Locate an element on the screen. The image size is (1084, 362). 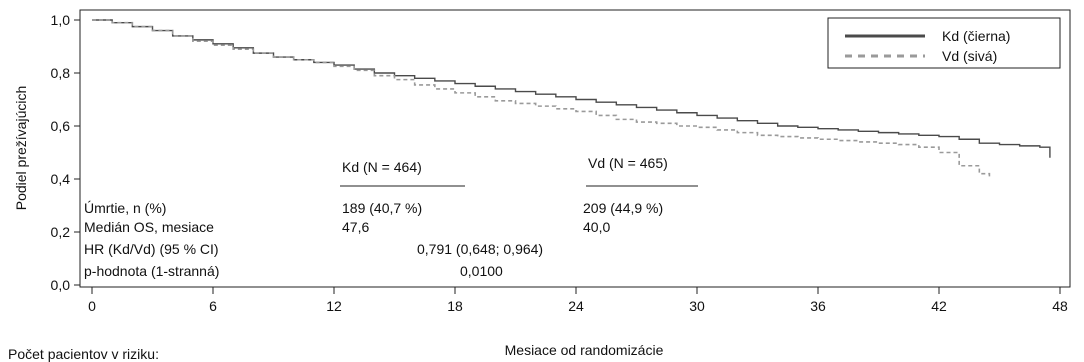
x-tick-label: 0 is located at coordinates (92, 306).